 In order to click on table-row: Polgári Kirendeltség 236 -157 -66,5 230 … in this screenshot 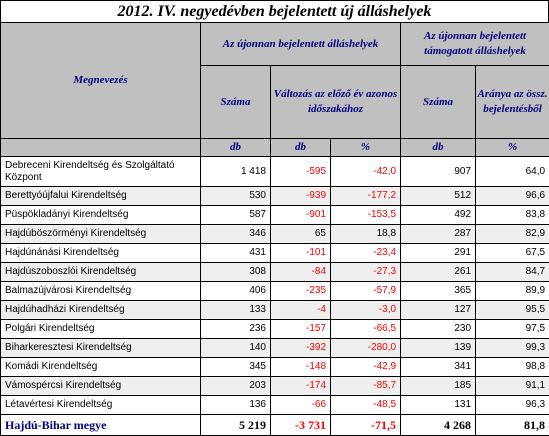, I will do `click(275, 329)`.